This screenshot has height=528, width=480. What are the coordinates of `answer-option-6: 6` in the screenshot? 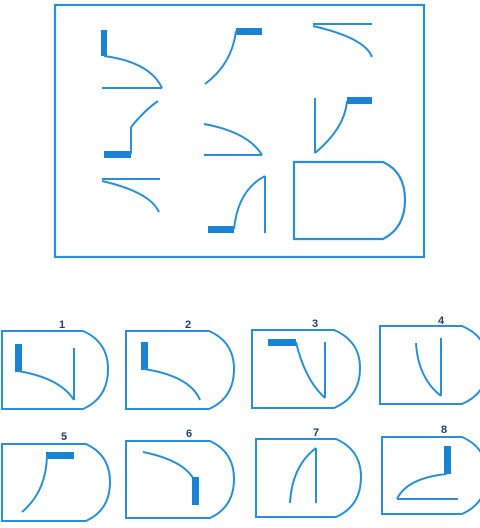 It's located at (180, 473).